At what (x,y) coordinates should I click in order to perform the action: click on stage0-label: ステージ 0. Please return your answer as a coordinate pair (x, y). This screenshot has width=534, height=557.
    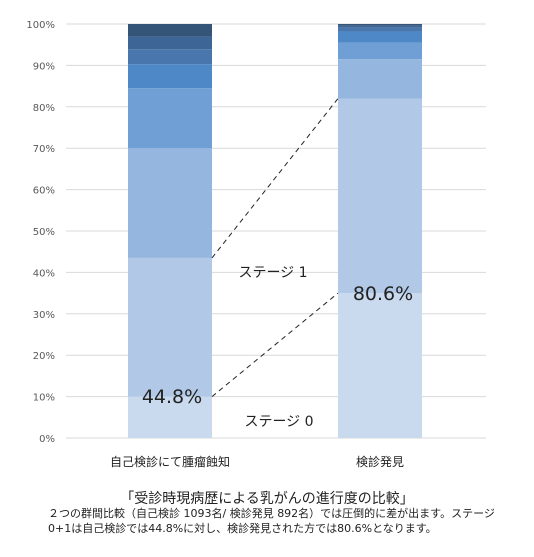
    Looking at the image, I should click on (278, 422).